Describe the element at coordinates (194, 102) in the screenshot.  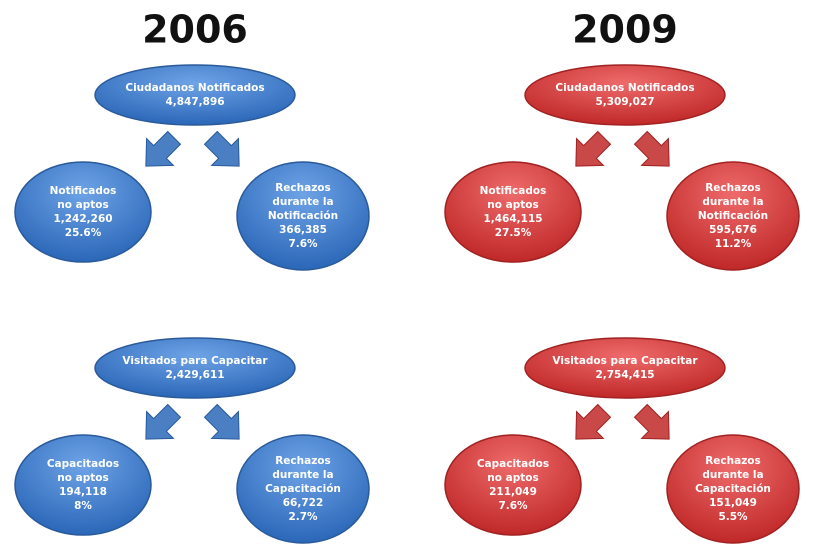
I see `bubble-text: 4,847,896` at that location.